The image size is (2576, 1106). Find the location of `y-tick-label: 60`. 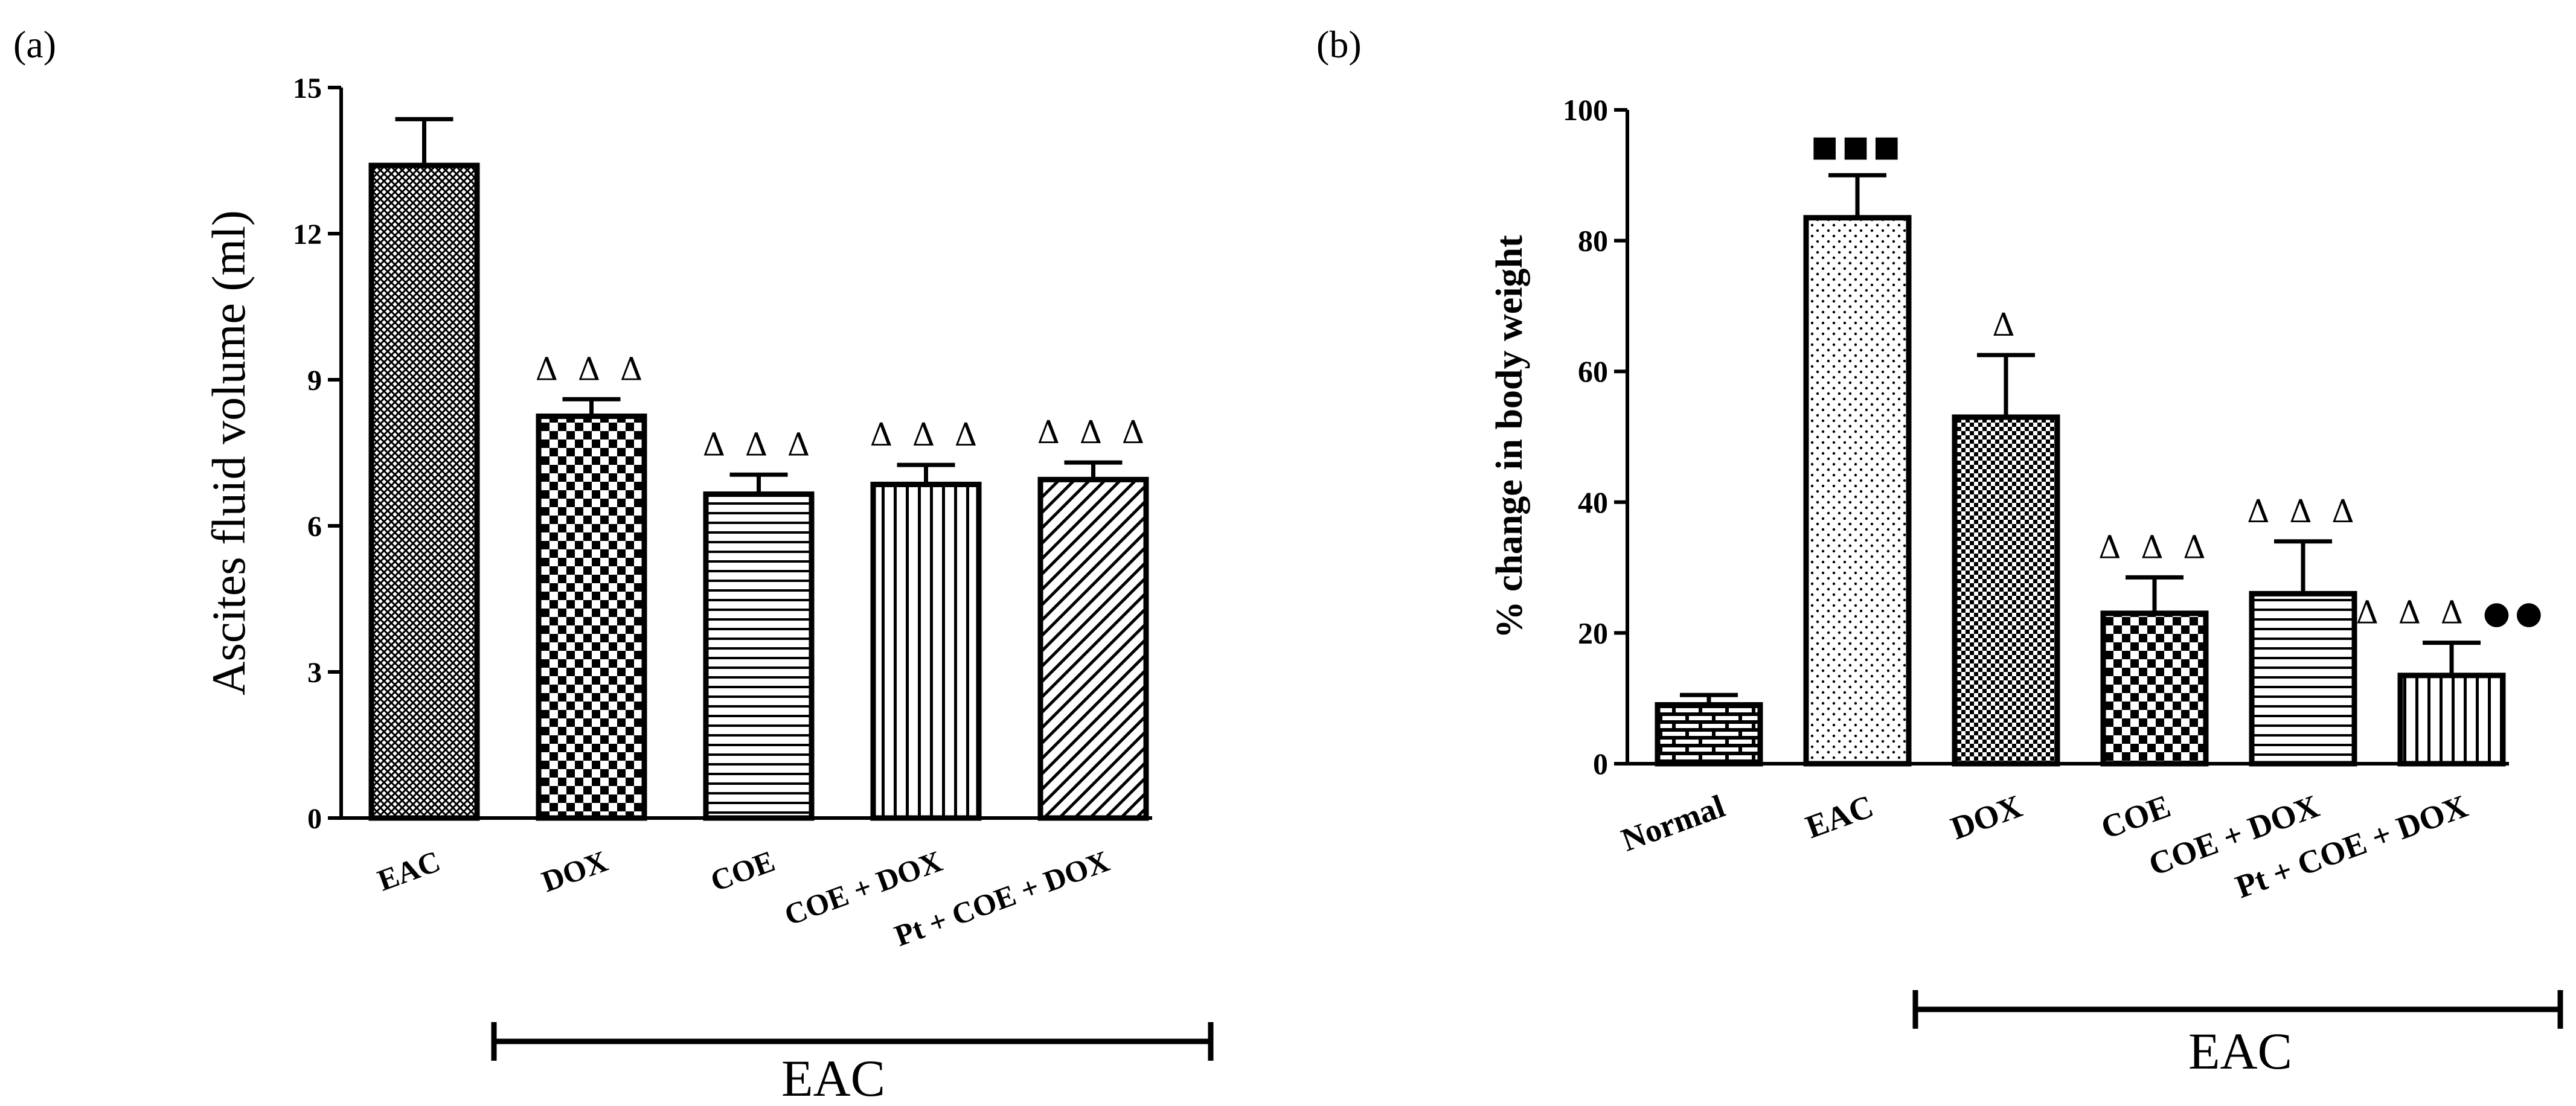

y-tick-label: 60 is located at coordinates (1593, 371).